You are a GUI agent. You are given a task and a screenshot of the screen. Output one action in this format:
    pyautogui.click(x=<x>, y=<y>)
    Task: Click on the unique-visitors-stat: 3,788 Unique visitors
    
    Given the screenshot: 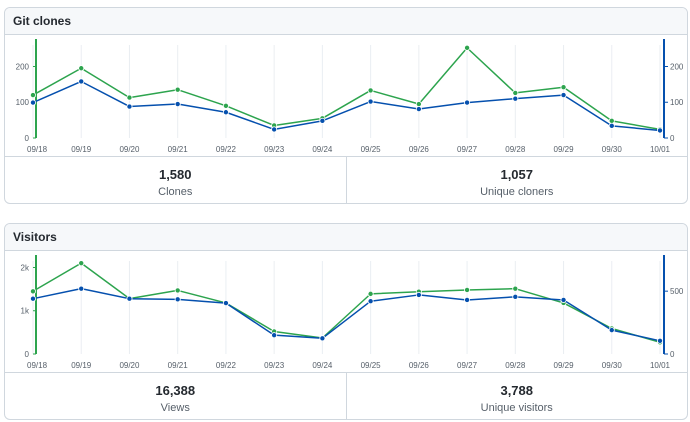 What is the action you would take?
    pyautogui.click(x=516, y=396)
    